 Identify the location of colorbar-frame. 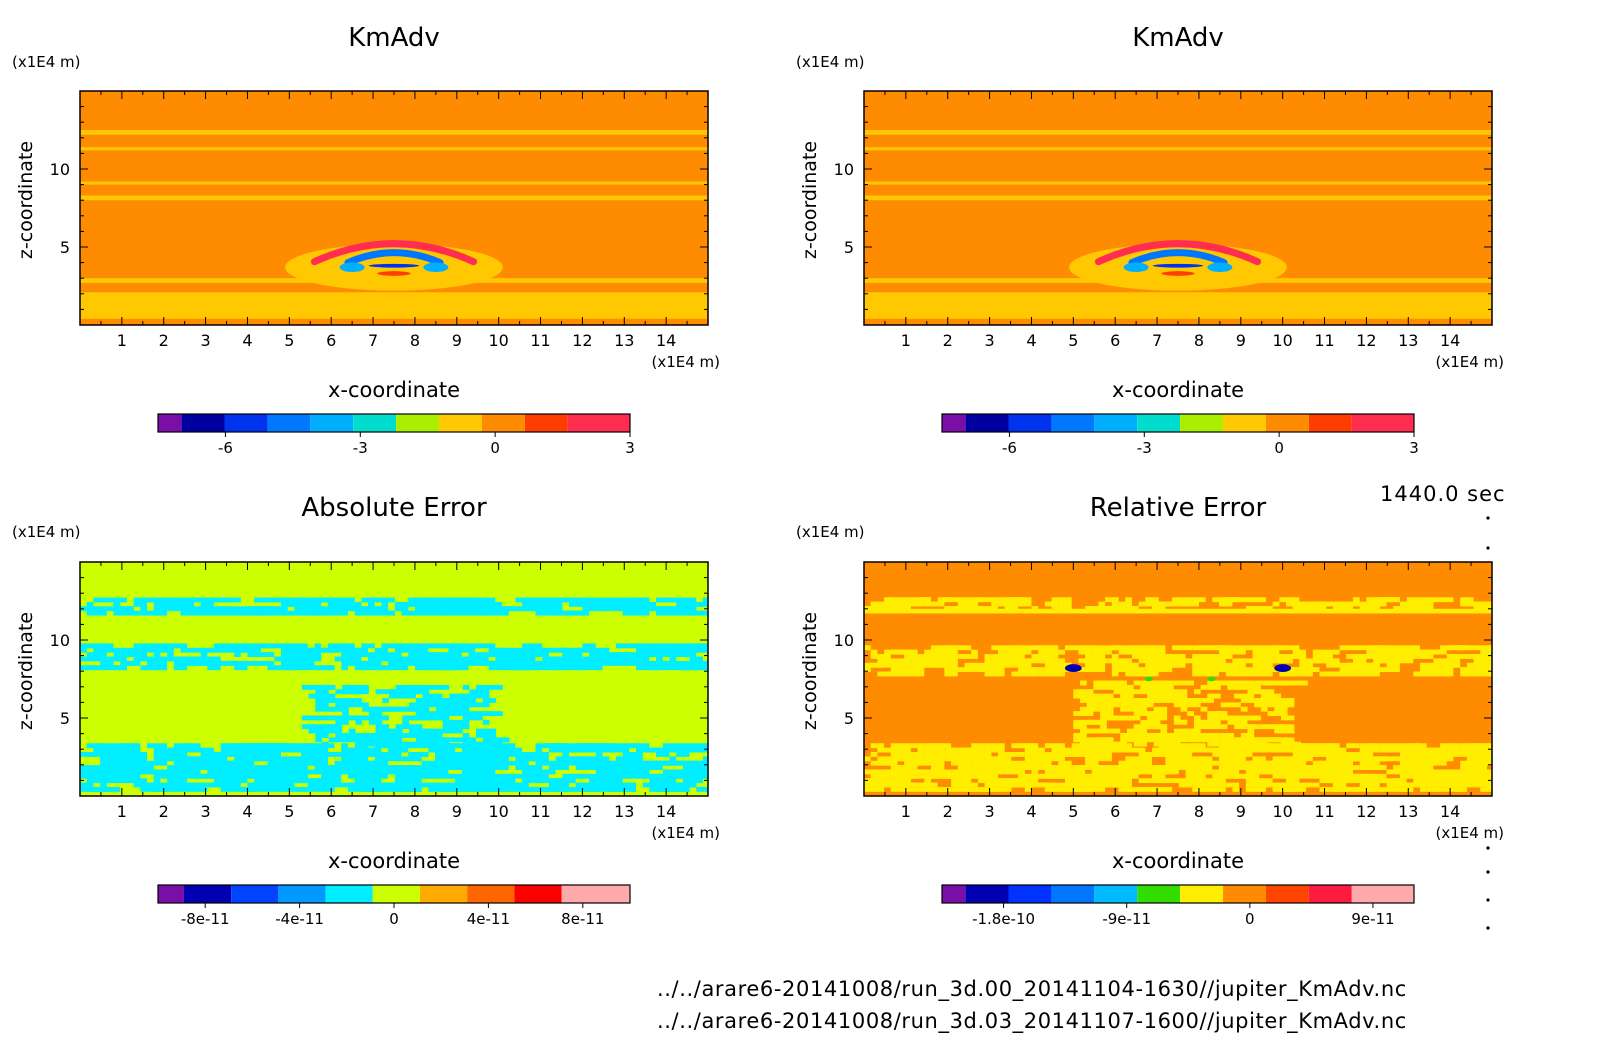
(394, 423).